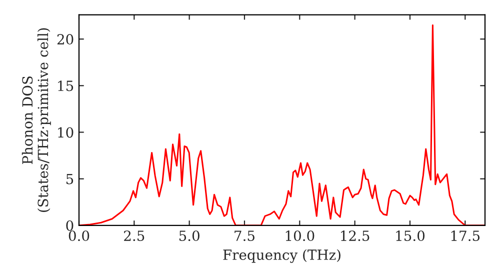 This screenshot has height=280, width=500. I want to click on x-tick-label: 0.0, so click(79, 236).